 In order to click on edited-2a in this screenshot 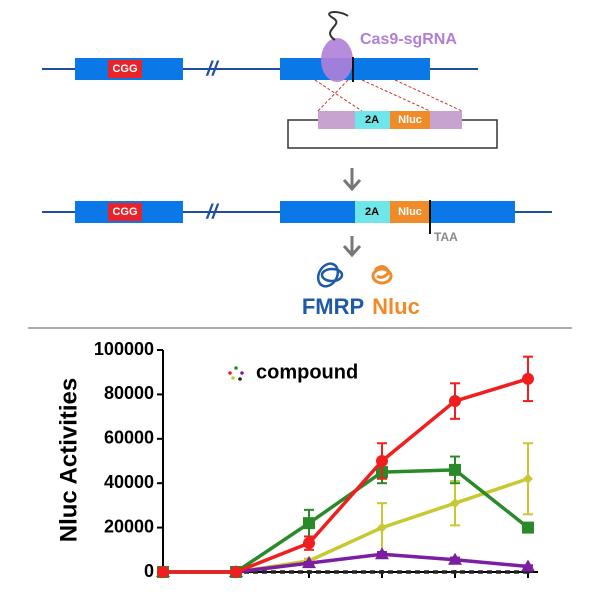, I will do `click(372, 212)`.